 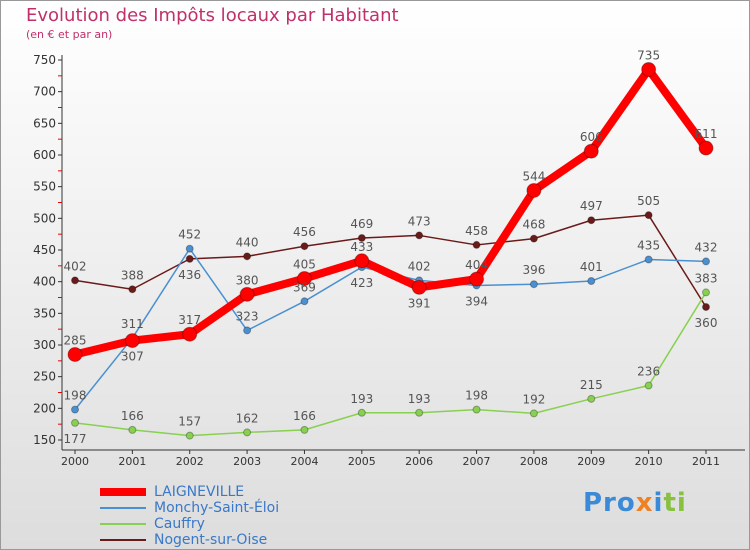 I want to click on x-tick-label: 2003, so click(x=247, y=461).